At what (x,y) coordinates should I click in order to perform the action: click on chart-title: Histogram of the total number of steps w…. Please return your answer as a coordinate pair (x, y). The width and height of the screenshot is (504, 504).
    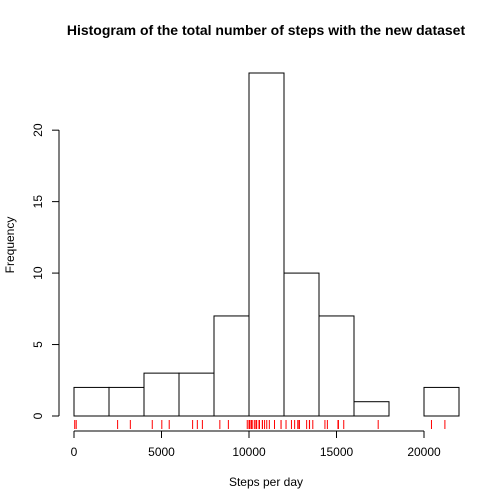
    Looking at the image, I should click on (266, 30).